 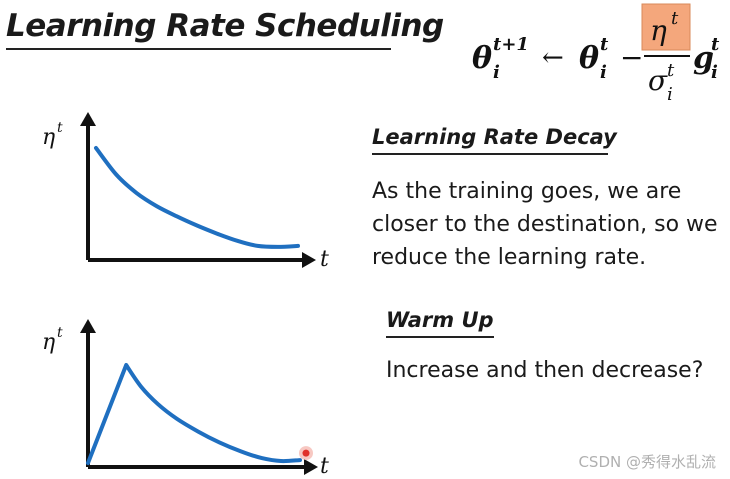 What do you see at coordinates (647, 462) in the screenshot?
I see `csdn-watermark: CSDN @秀得水乱流` at bounding box center [647, 462].